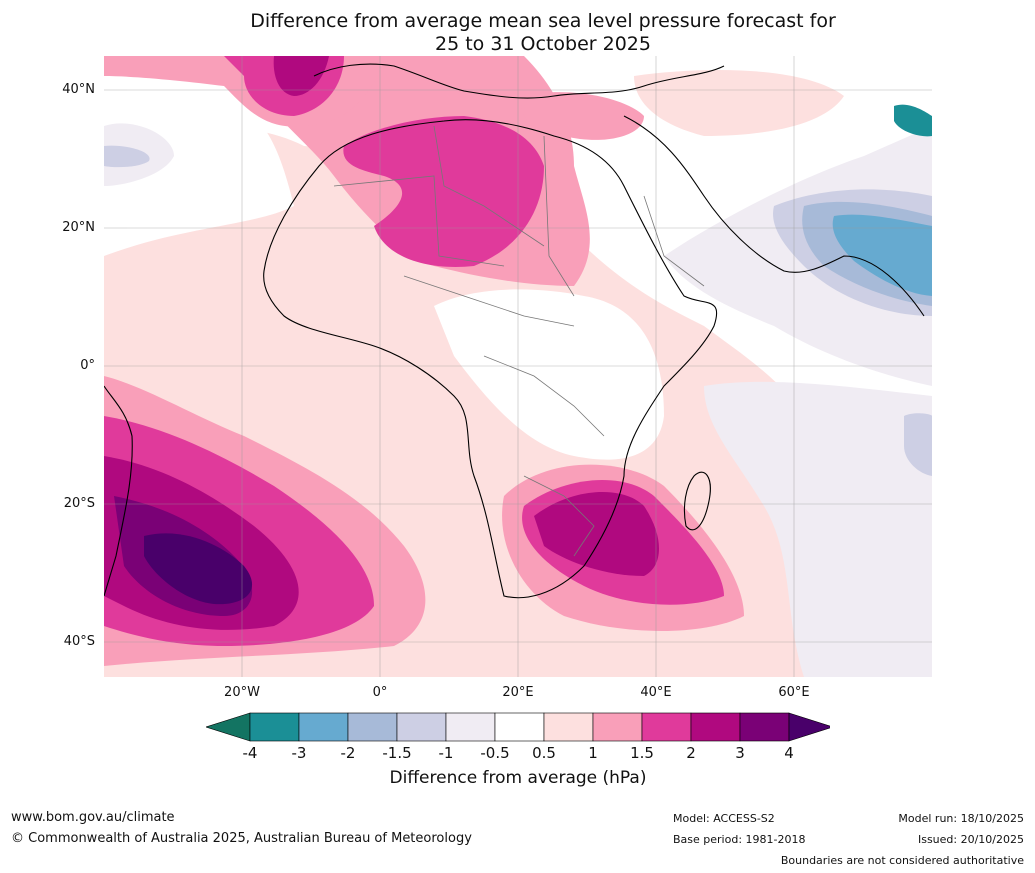  I want to click on colorbar-tick-label: 0.5, so click(544, 753).